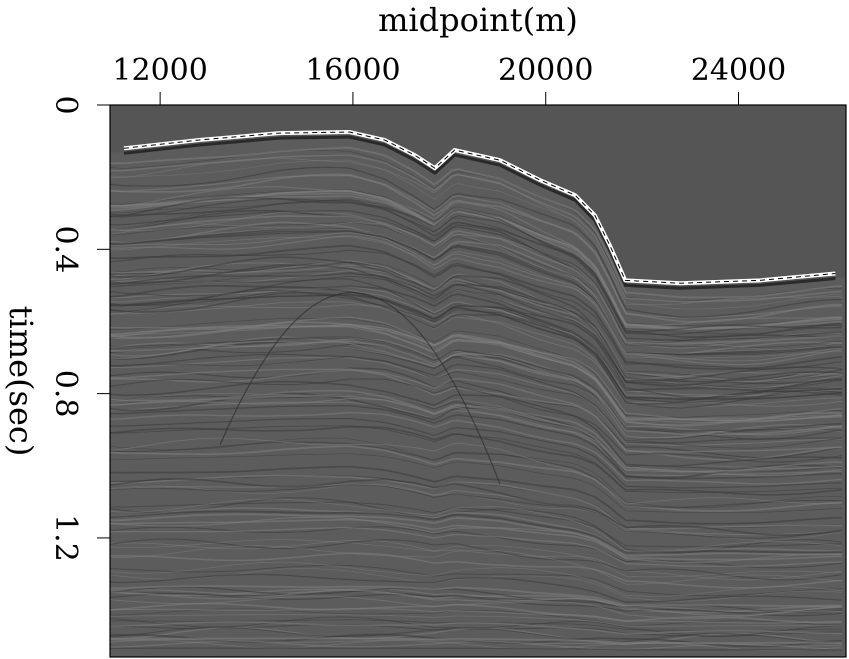  What do you see at coordinates (738, 70) in the screenshot?
I see `x-tick-label: 24000` at bounding box center [738, 70].